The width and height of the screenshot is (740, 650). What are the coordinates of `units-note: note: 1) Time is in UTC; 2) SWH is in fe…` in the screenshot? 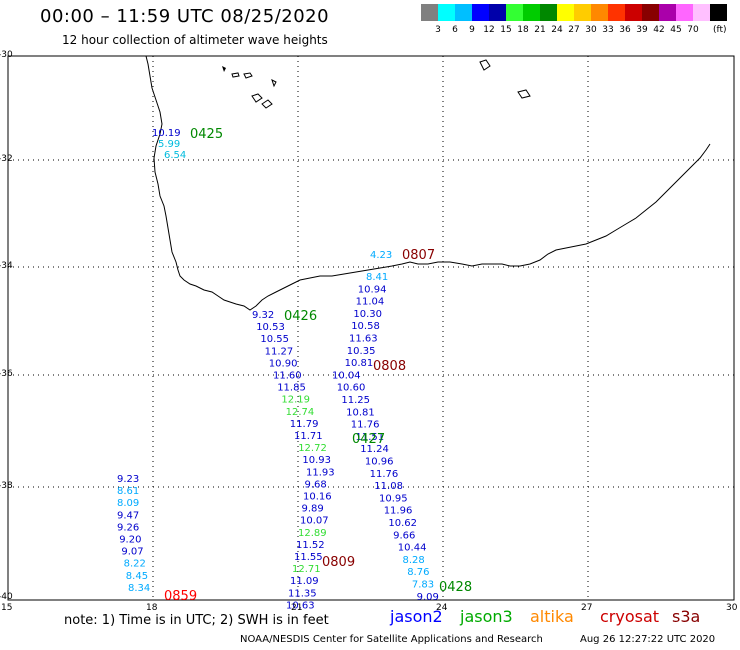 It's located at (196, 620).